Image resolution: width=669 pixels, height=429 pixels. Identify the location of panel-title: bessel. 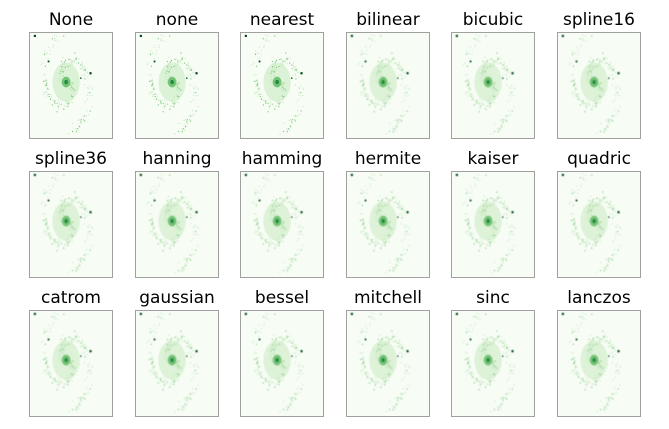
(282, 298).